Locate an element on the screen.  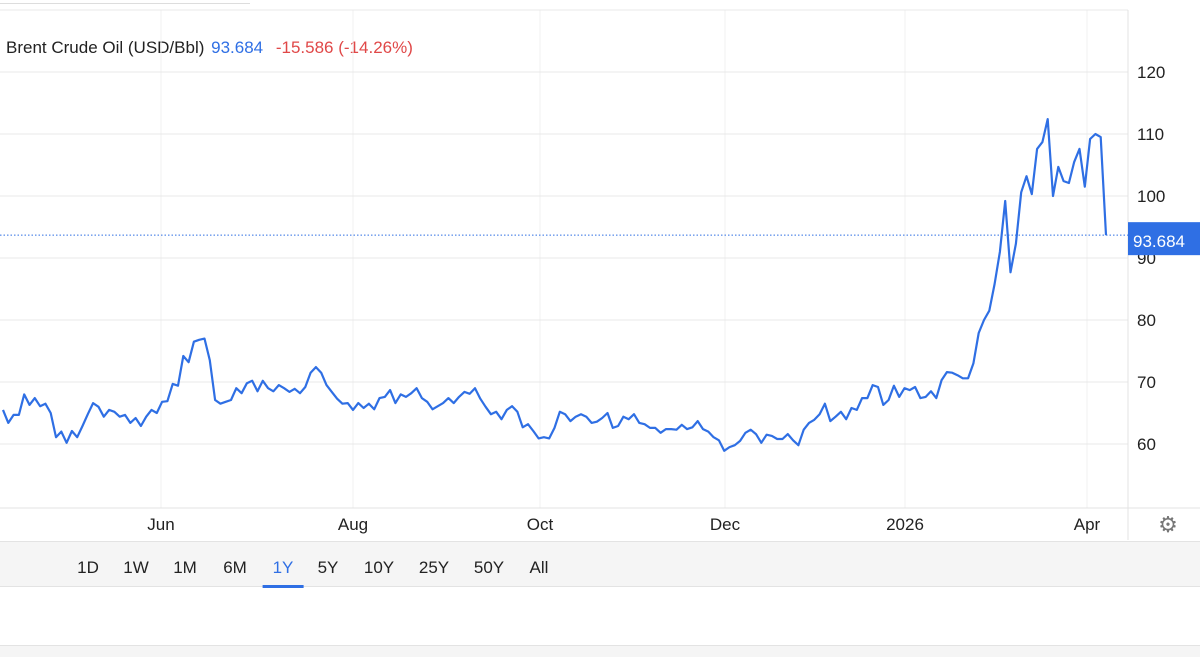
x-tick-label: Oct is located at coordinates (540, 524).